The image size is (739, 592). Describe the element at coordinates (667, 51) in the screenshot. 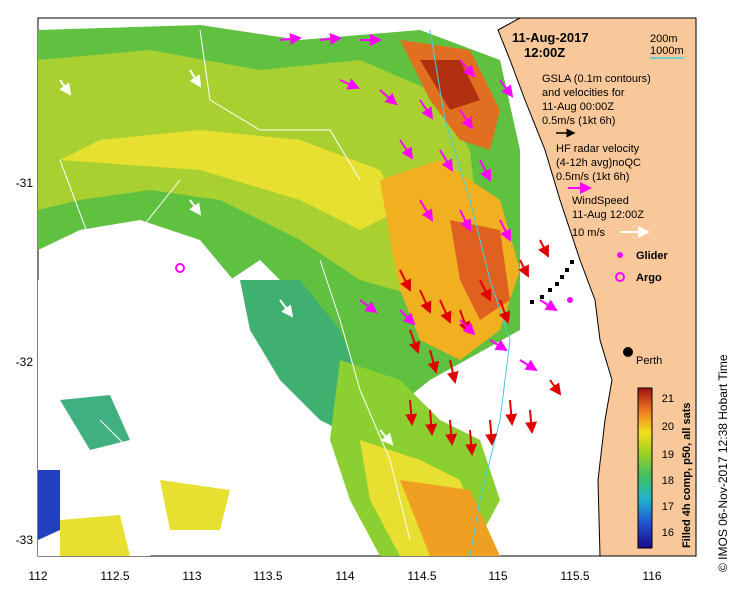

I see `contour-legend-1000m: 1000m` at that location.